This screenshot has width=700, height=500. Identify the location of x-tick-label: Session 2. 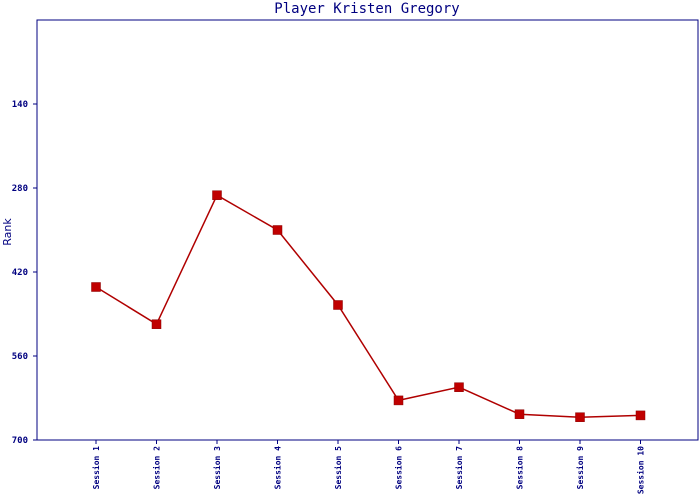
(157, 468).